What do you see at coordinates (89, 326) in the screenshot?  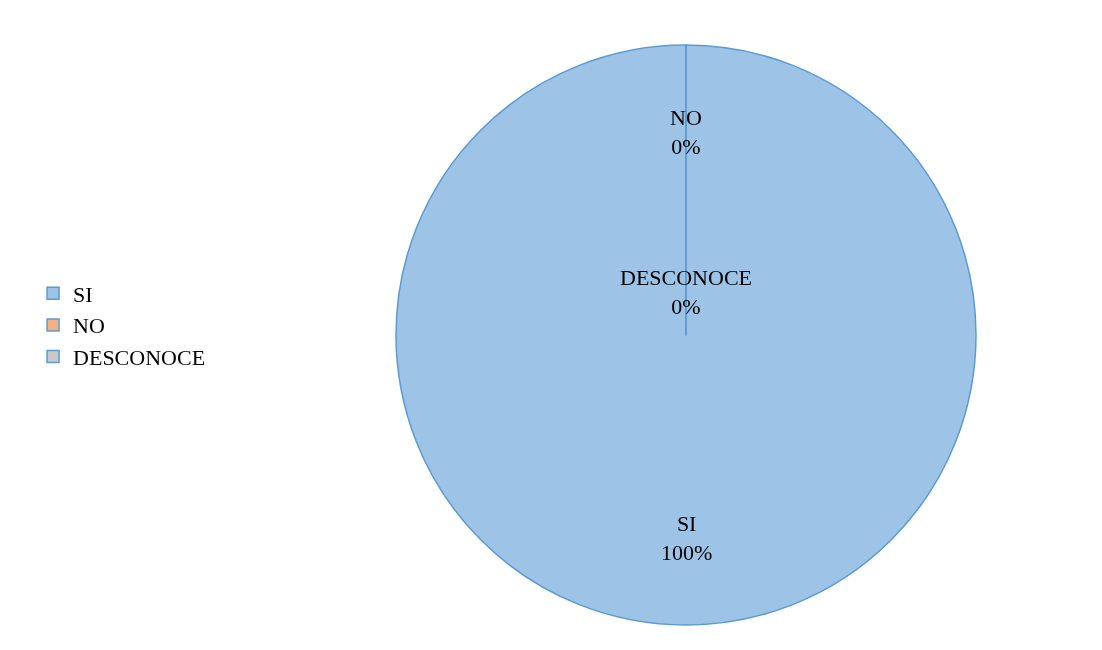 I see `legend-label: NO` at bounding box center [89, 326].